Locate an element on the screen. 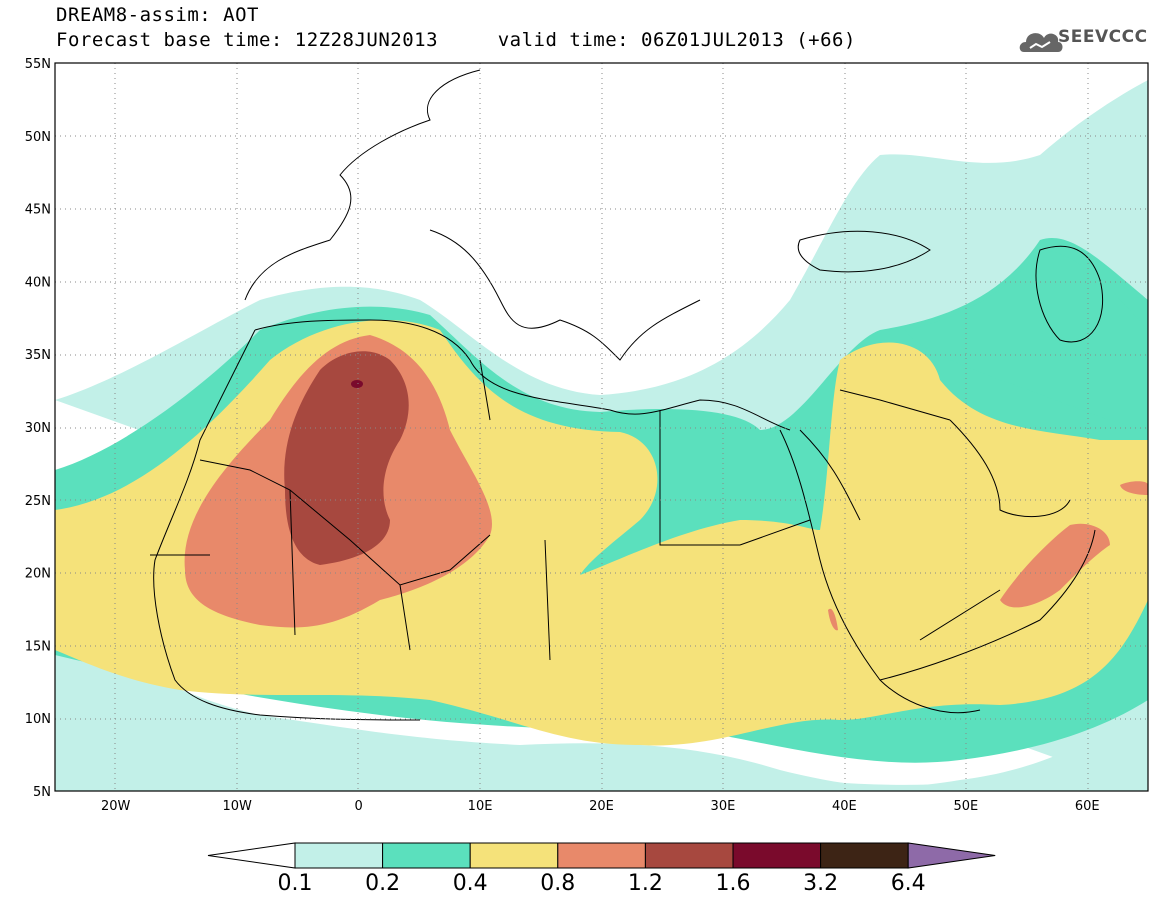  black-sea-coast is located at coordinates (864, 251).